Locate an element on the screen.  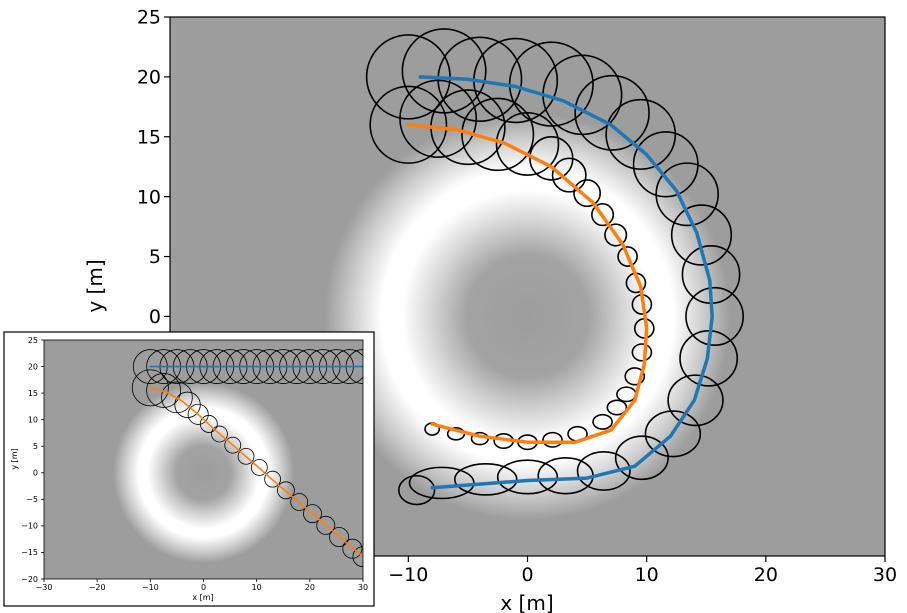
main-ytick-label: 15 is located at coordinates (149, 137).